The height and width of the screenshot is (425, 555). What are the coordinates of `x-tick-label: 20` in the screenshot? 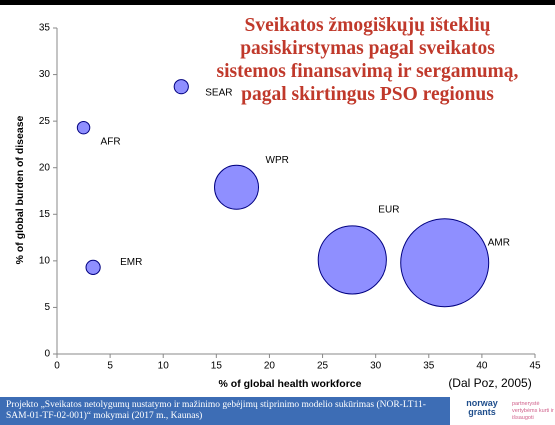 It's located at (270, 366).